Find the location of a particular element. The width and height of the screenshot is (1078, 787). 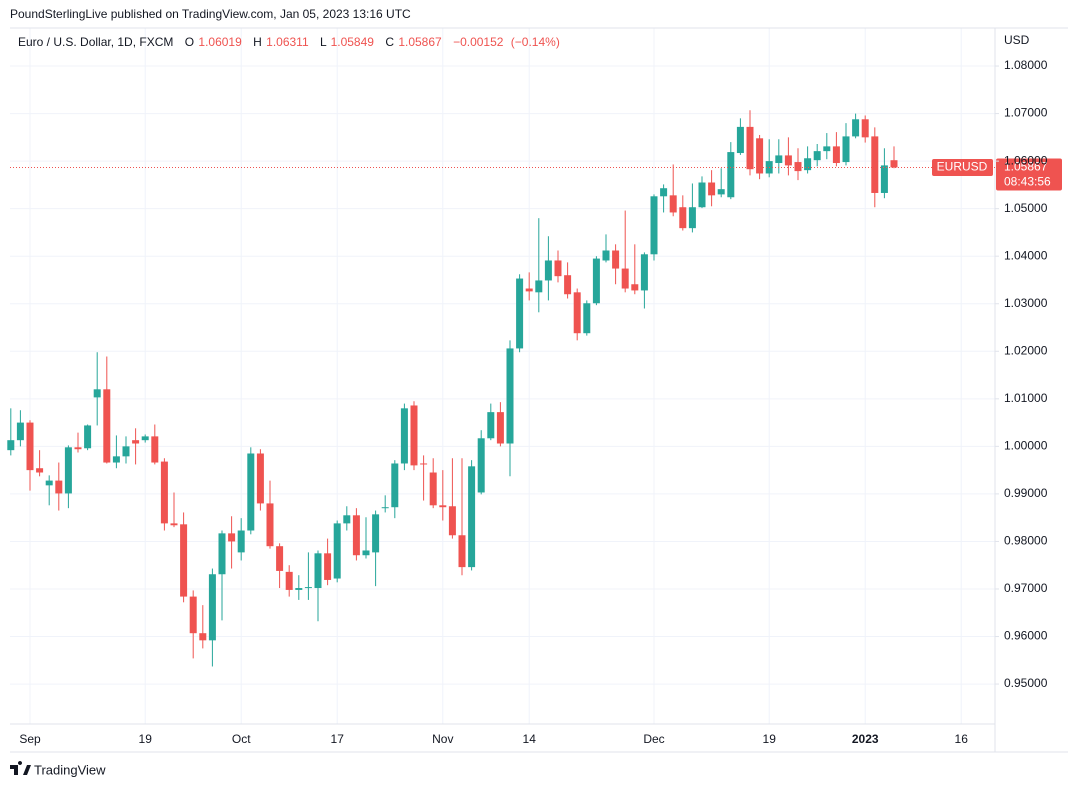

y-tick-label: 1.01000 is located at coordinates (1026, 398).